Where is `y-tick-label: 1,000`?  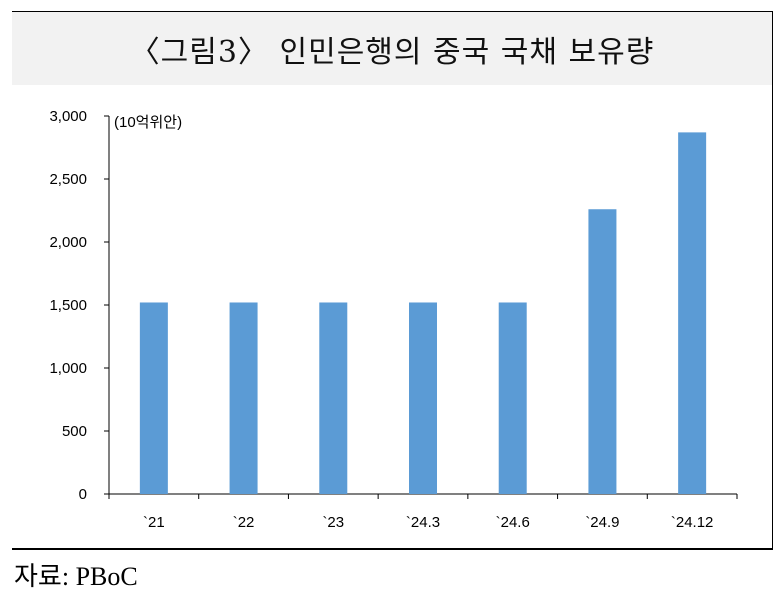
y-tick-label: 1,000 is located at coordinates (68, 368).